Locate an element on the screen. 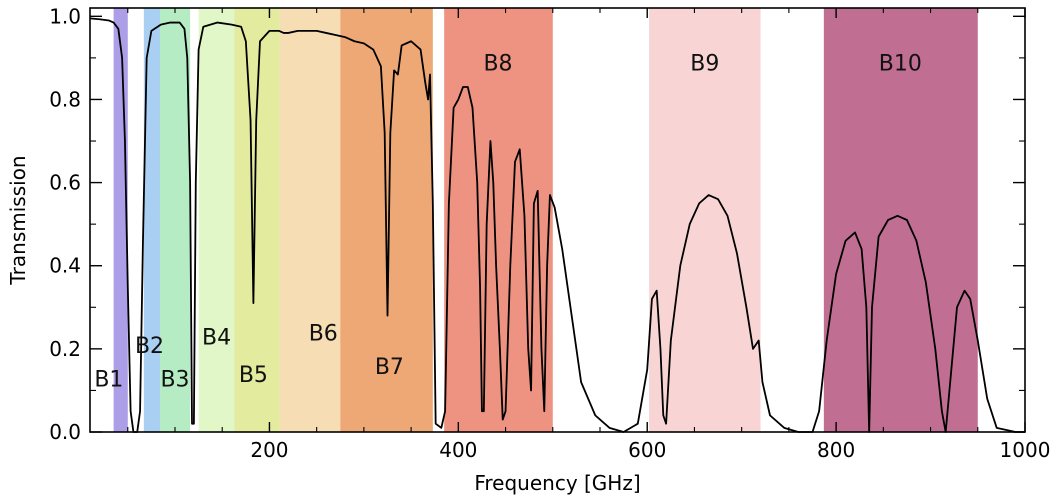 The height and width of the screenshot is (498, 1055). y-tick-label: 1.0 is located at coordinates (65, 16).